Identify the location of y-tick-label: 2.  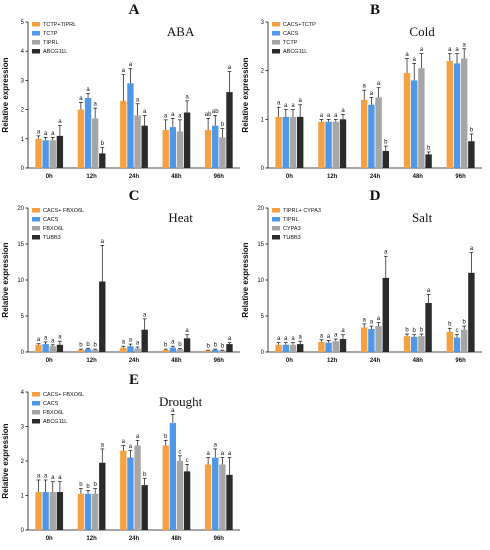
(23, 111).